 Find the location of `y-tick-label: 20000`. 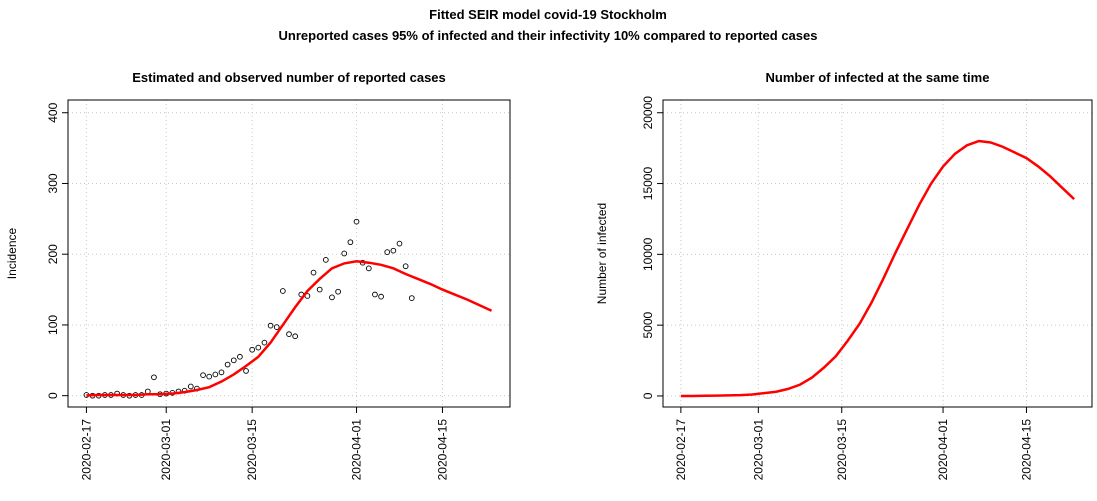

y-tick-label: 20000 is located at coordinates (648, 113).